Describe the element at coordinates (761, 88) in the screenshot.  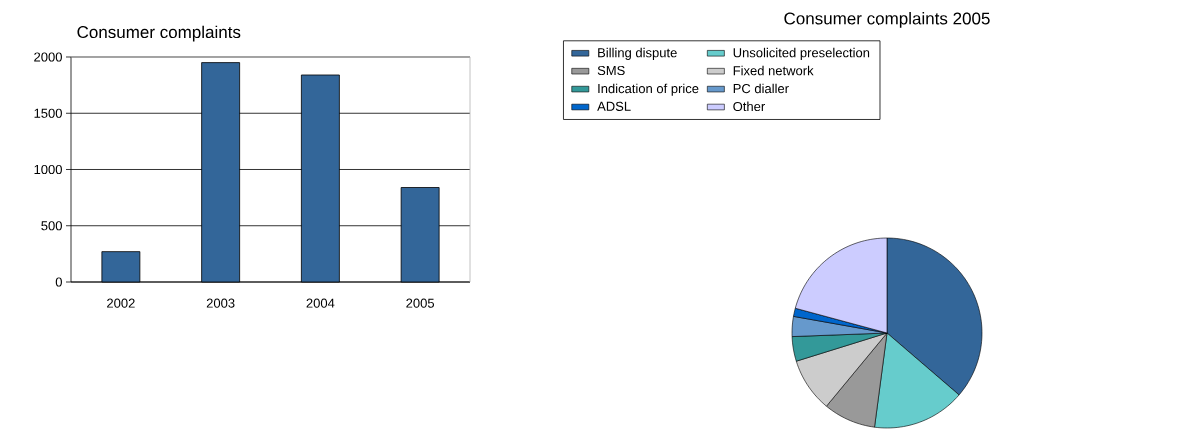
I see `legend-label: PC dialler` at that location.